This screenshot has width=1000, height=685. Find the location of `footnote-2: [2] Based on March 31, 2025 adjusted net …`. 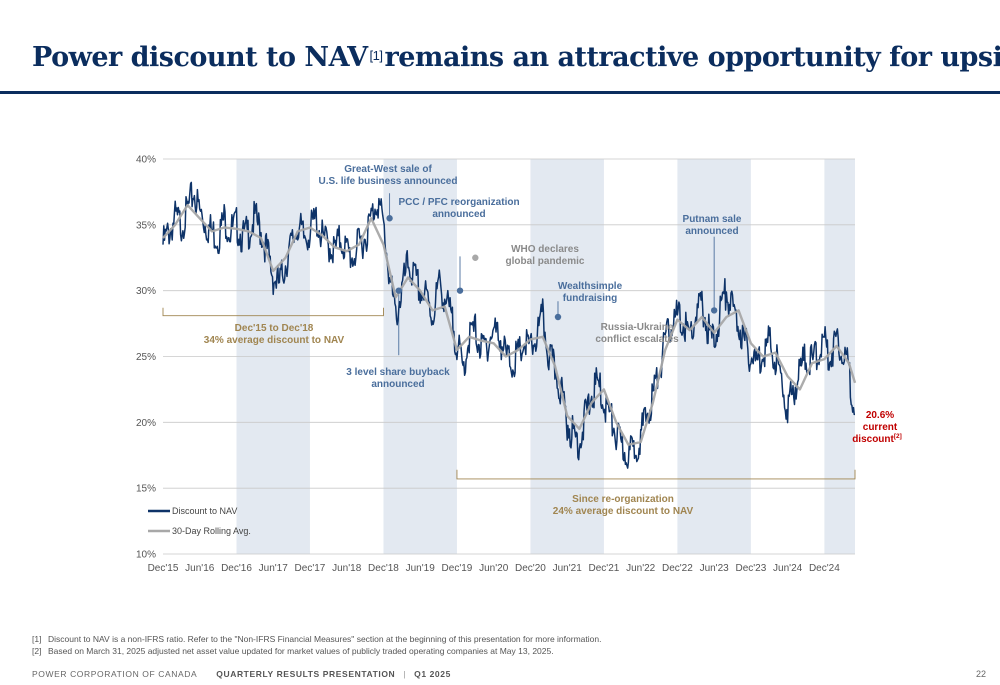

footnote-2: [2] Based on March 31, 2025 adjusted net … is located at coordinates (293, 651).